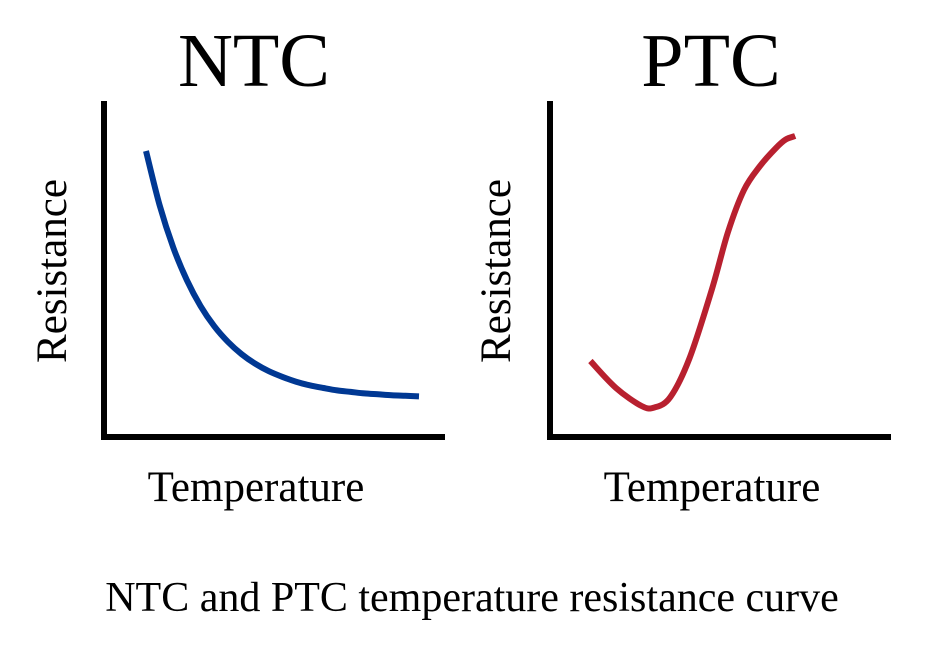 The height and width of the screenshot is (654, 944). What do you see at coordinates (710, 61) in the screenshot?
I see `ptc-chart-title: PTC` at bounding box center [710, 61].